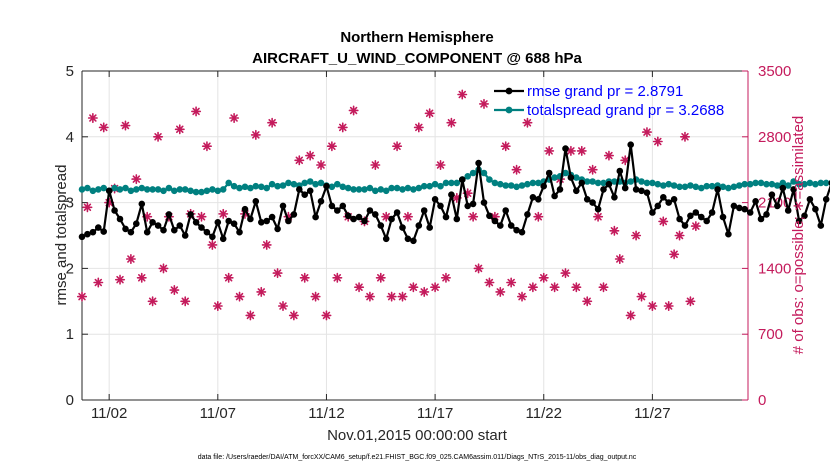  Describe the element at coordinates (454, 181) in the screenshot. I see `series-totalspread` at that location.